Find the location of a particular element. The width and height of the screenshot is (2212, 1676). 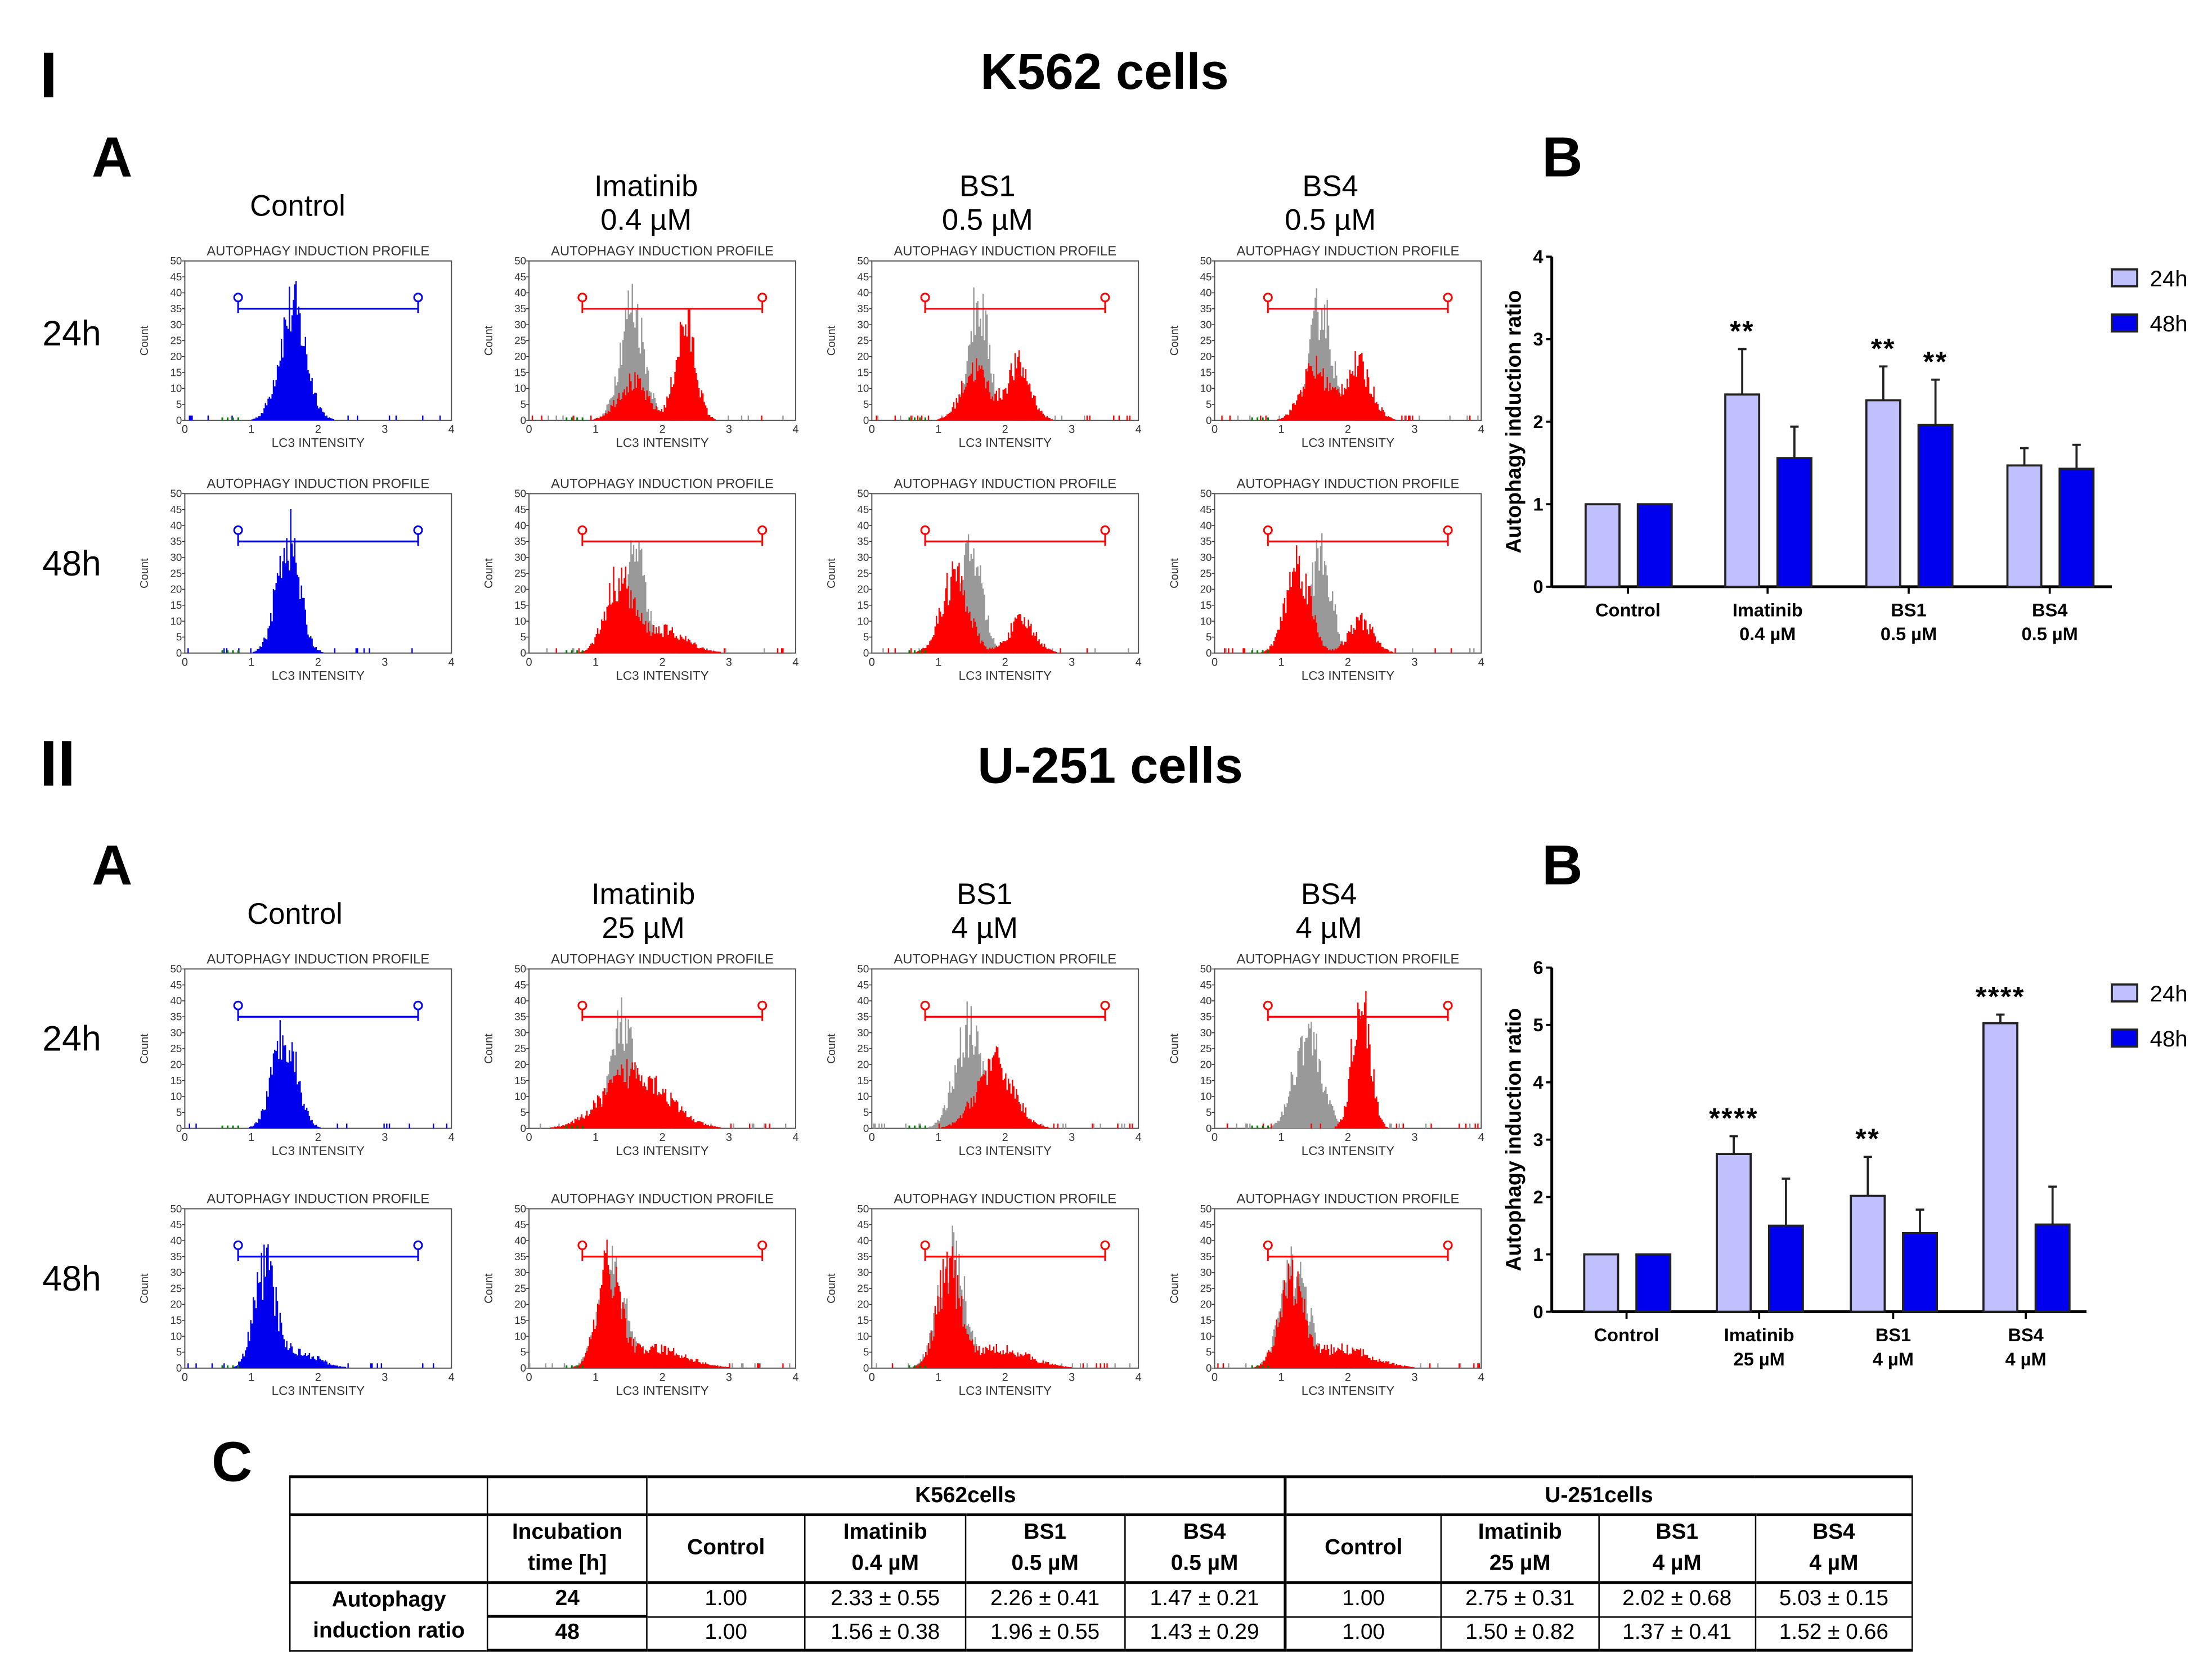

value-cell: 1.96 ± 0.55 is located at coordinates (1045, 1633).